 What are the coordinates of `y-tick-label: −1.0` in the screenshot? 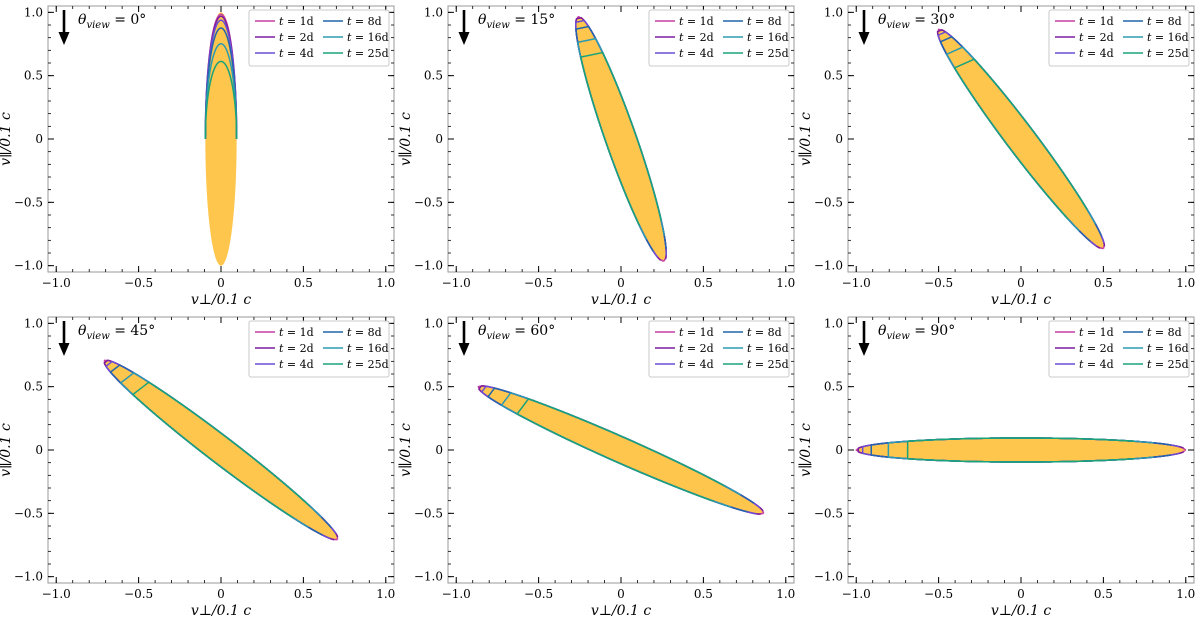 It's located at (28, 577).